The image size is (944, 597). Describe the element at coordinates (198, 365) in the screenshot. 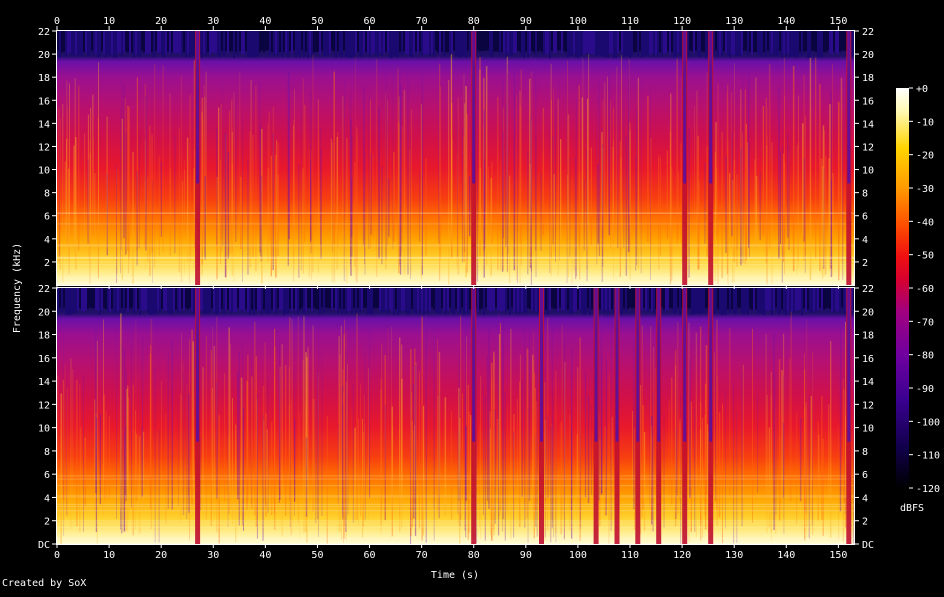

I see `dropout-band` at that location.